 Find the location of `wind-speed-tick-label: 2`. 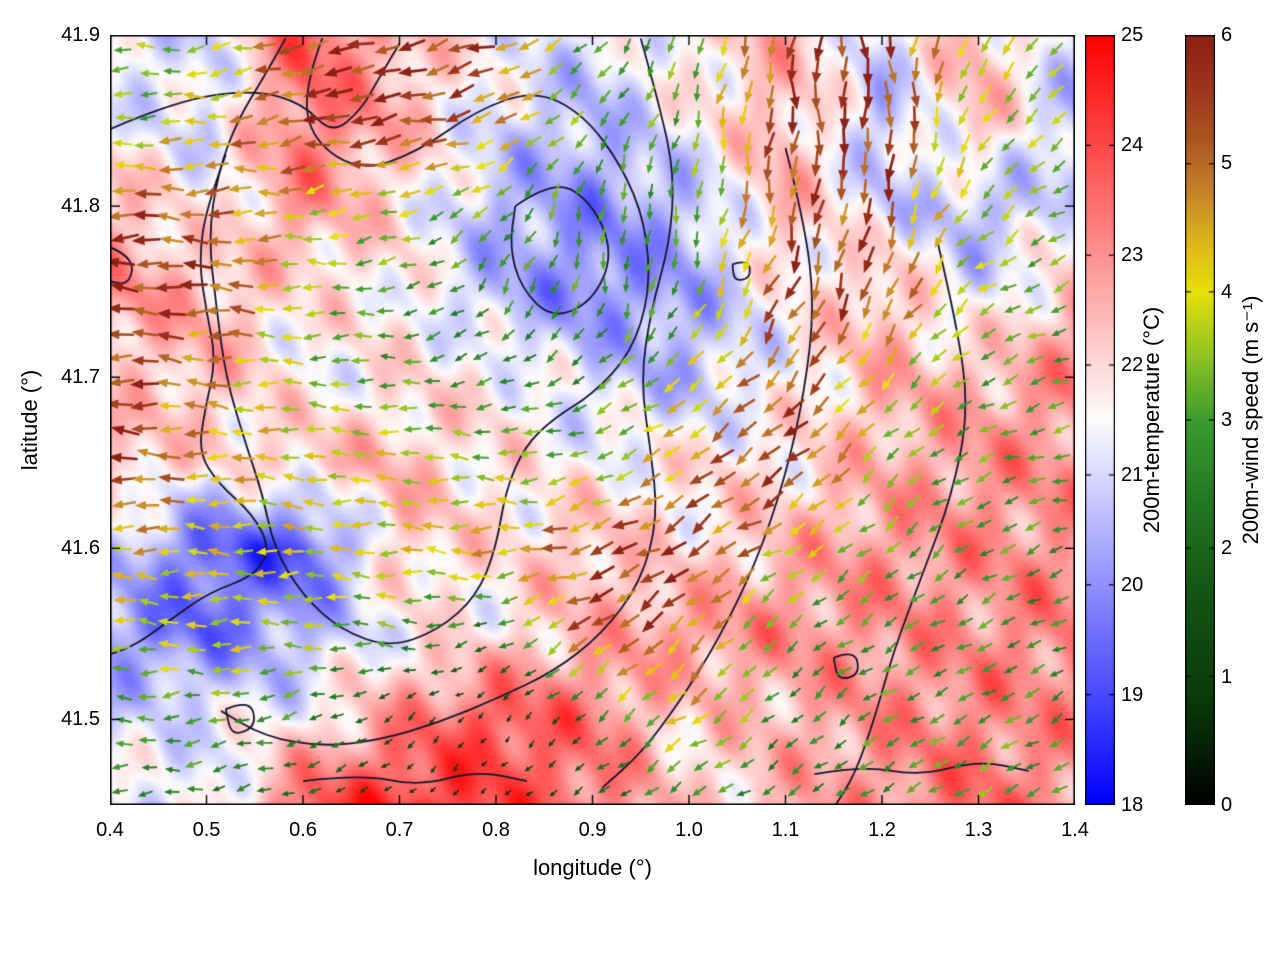

wind-speed-tick-label: 2 is located at coordinates (1227, 548).